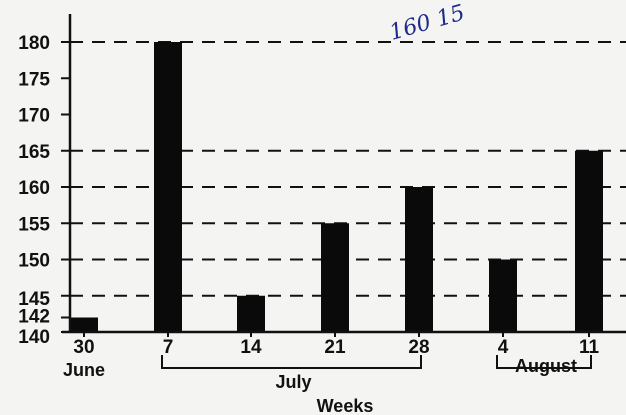 This screenshot has height=415, width=626. Describe the element at coordinates (84, 370) in the screenshot. I see `month-label-june: June` at that location.